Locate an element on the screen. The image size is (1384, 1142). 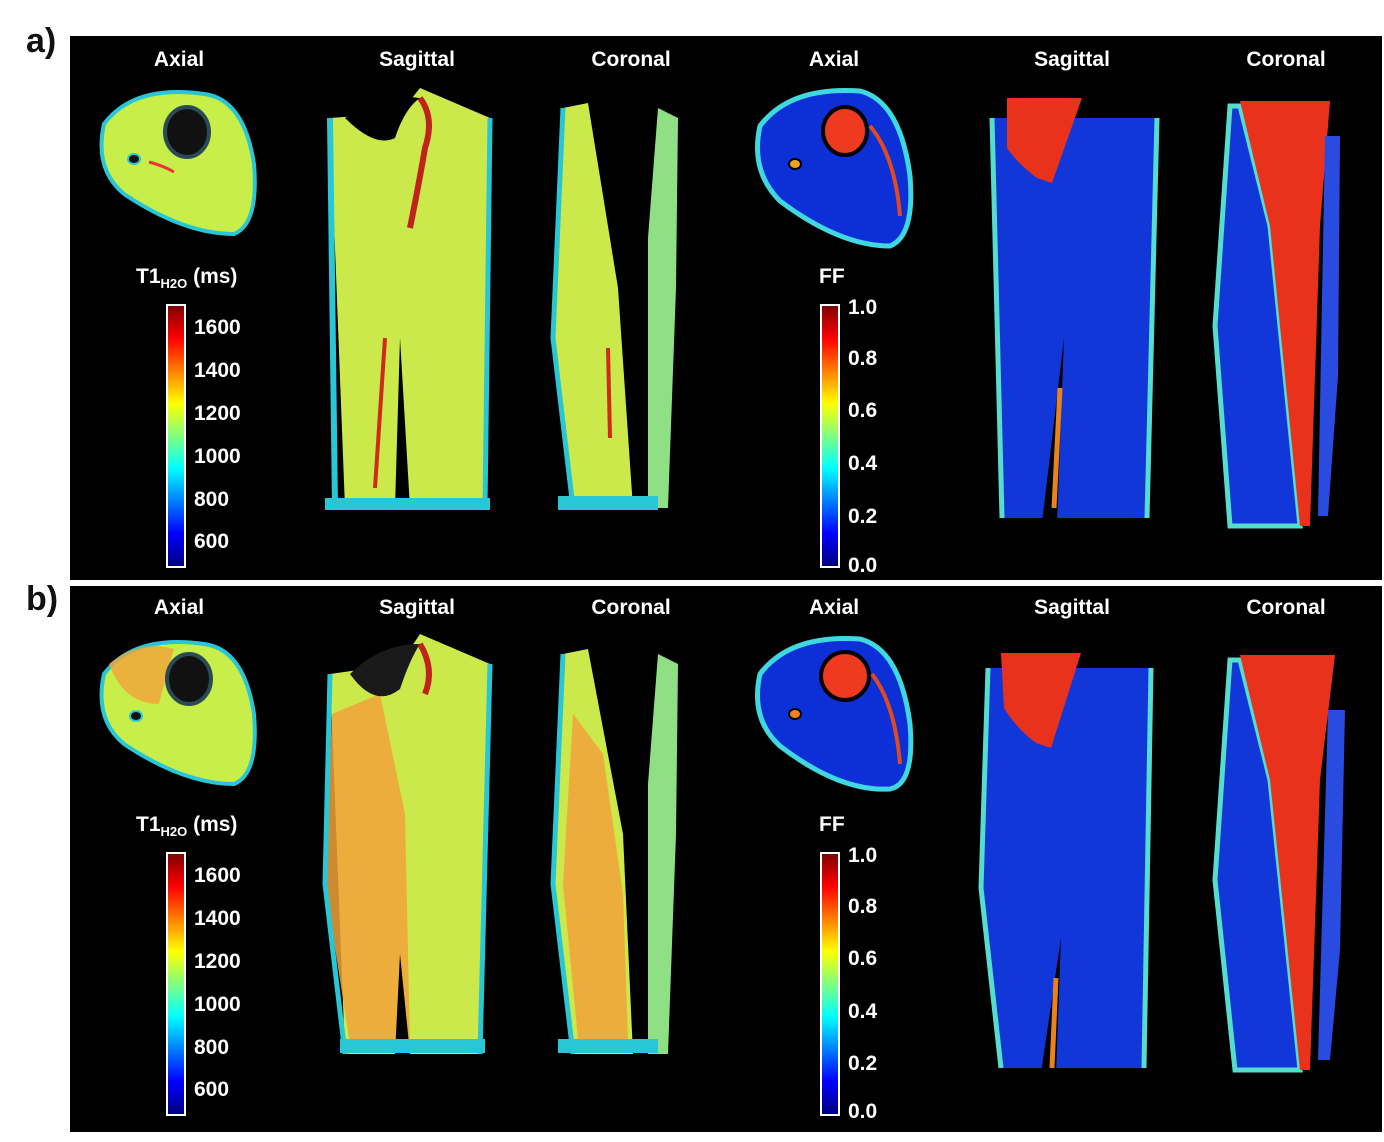
panel-label-a: a) is located at coordinates (41, 41).